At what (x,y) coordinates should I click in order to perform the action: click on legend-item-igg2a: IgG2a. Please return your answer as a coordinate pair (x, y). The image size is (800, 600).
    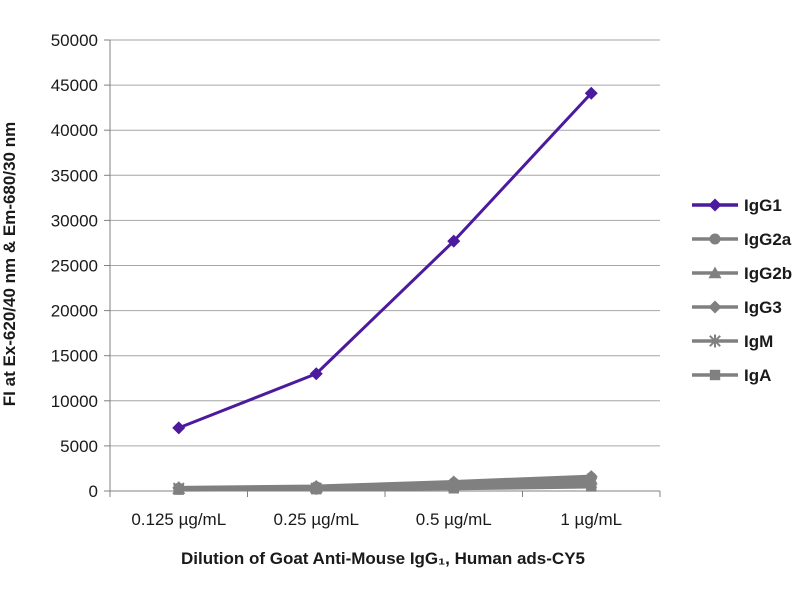
    Looking at the image, I should click on (742, 239).